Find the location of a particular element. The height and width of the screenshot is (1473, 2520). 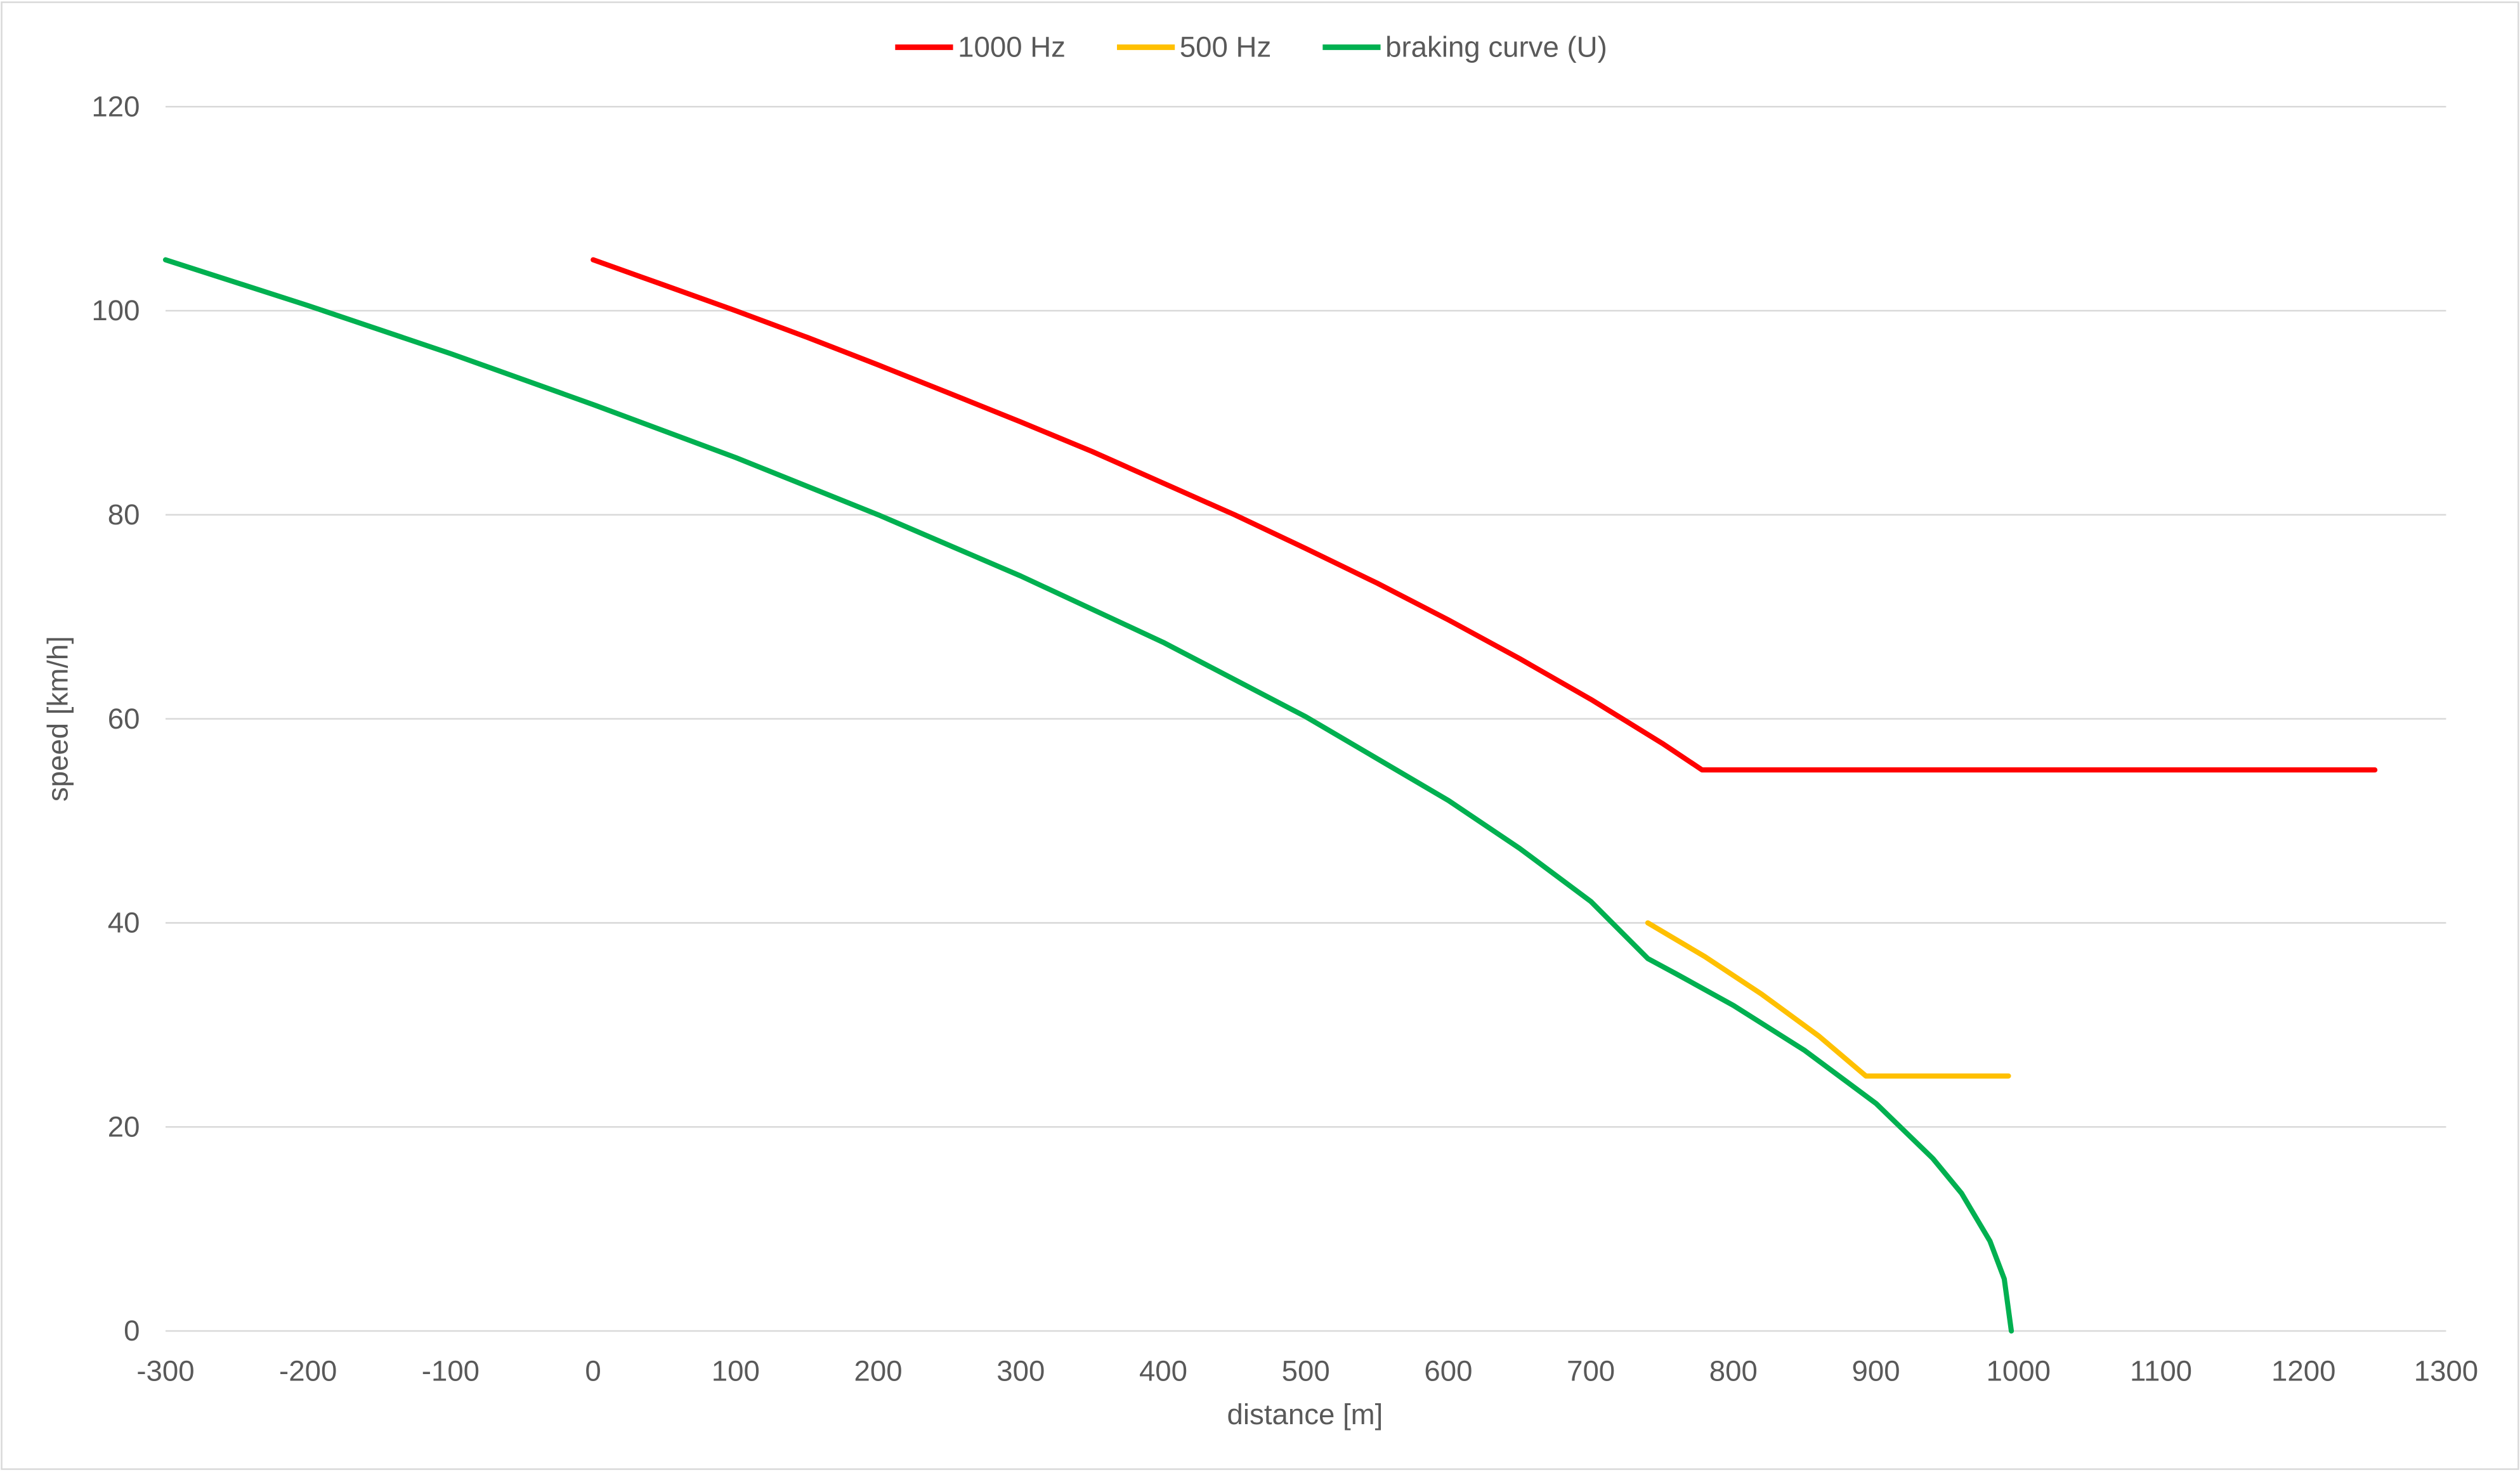

legend-item-0: 1000 Hz is located at coordinates (980, 47).